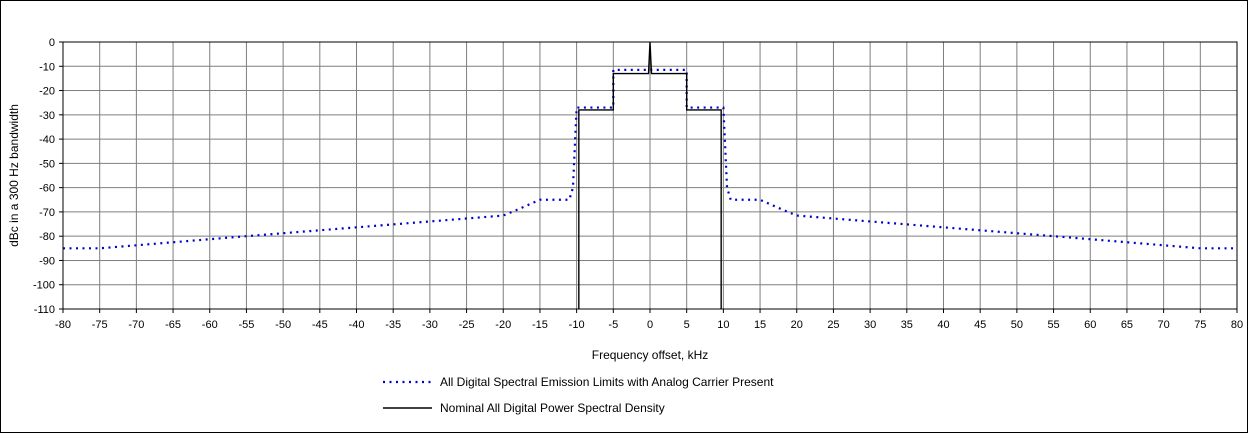 The height and width of the screenshot is (434, 1249). What do you see at coordinates (1164, 325) in the screenshot?
I see `x-tick-label: 70` at bounding box center [1164, 325].